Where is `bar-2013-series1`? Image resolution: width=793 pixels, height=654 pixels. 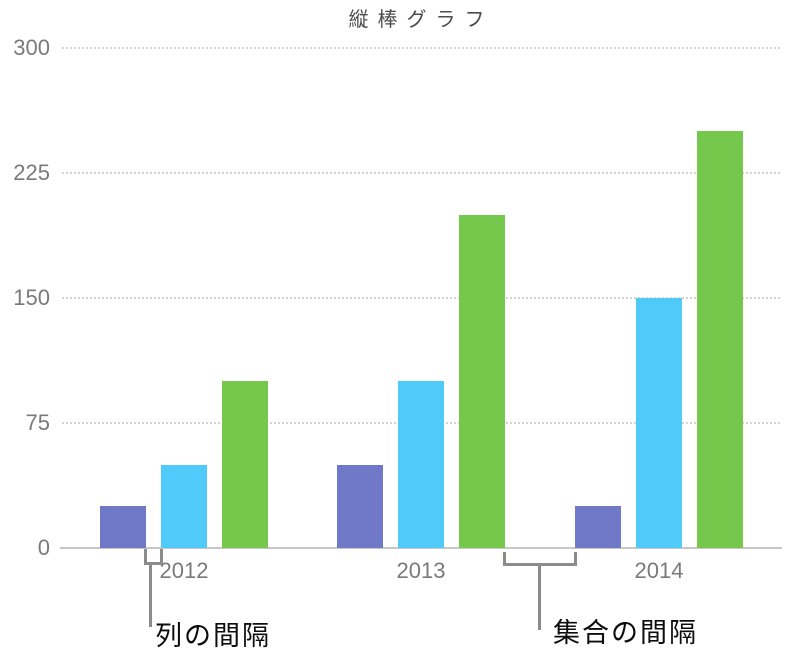 bar-2013-series1 is located at coordinates (360, 506).